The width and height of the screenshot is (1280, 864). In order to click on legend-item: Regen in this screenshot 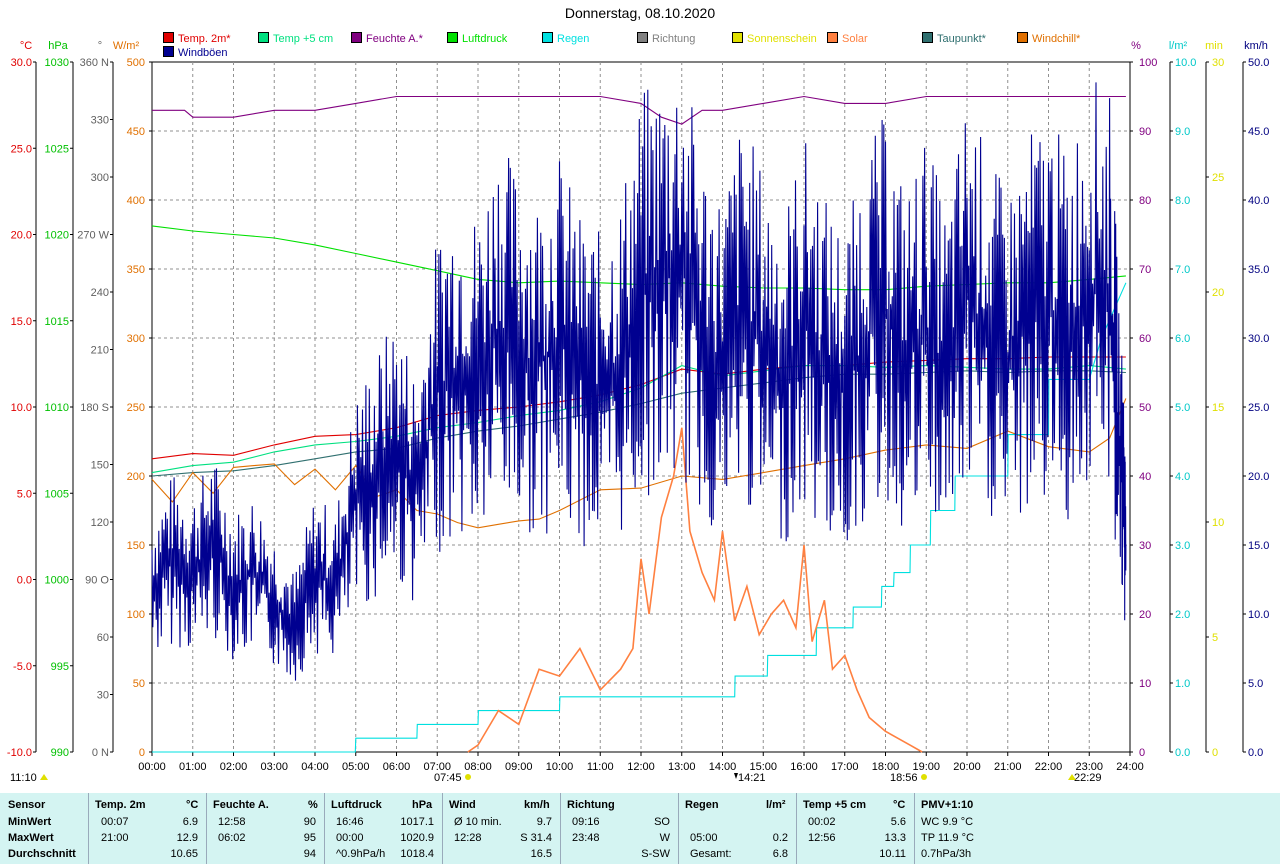, I will do `click(565, 38)`.